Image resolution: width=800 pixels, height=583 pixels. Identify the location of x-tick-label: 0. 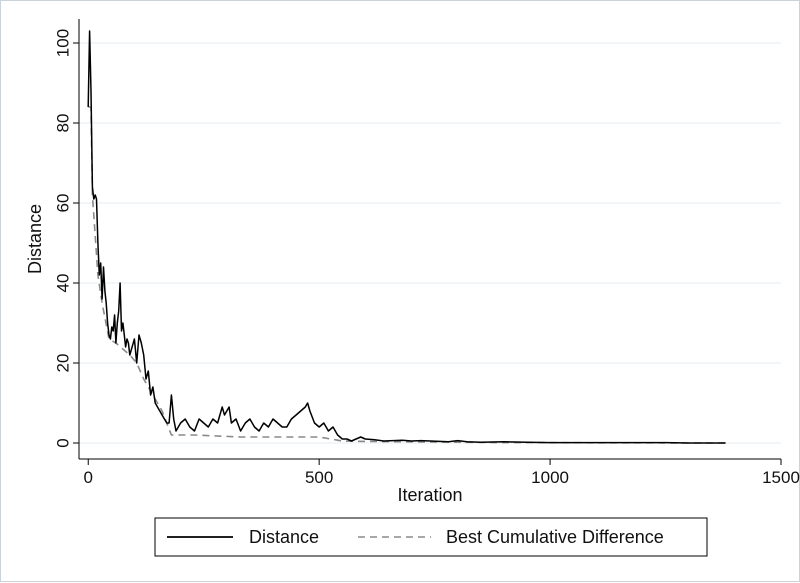
(88, 477).